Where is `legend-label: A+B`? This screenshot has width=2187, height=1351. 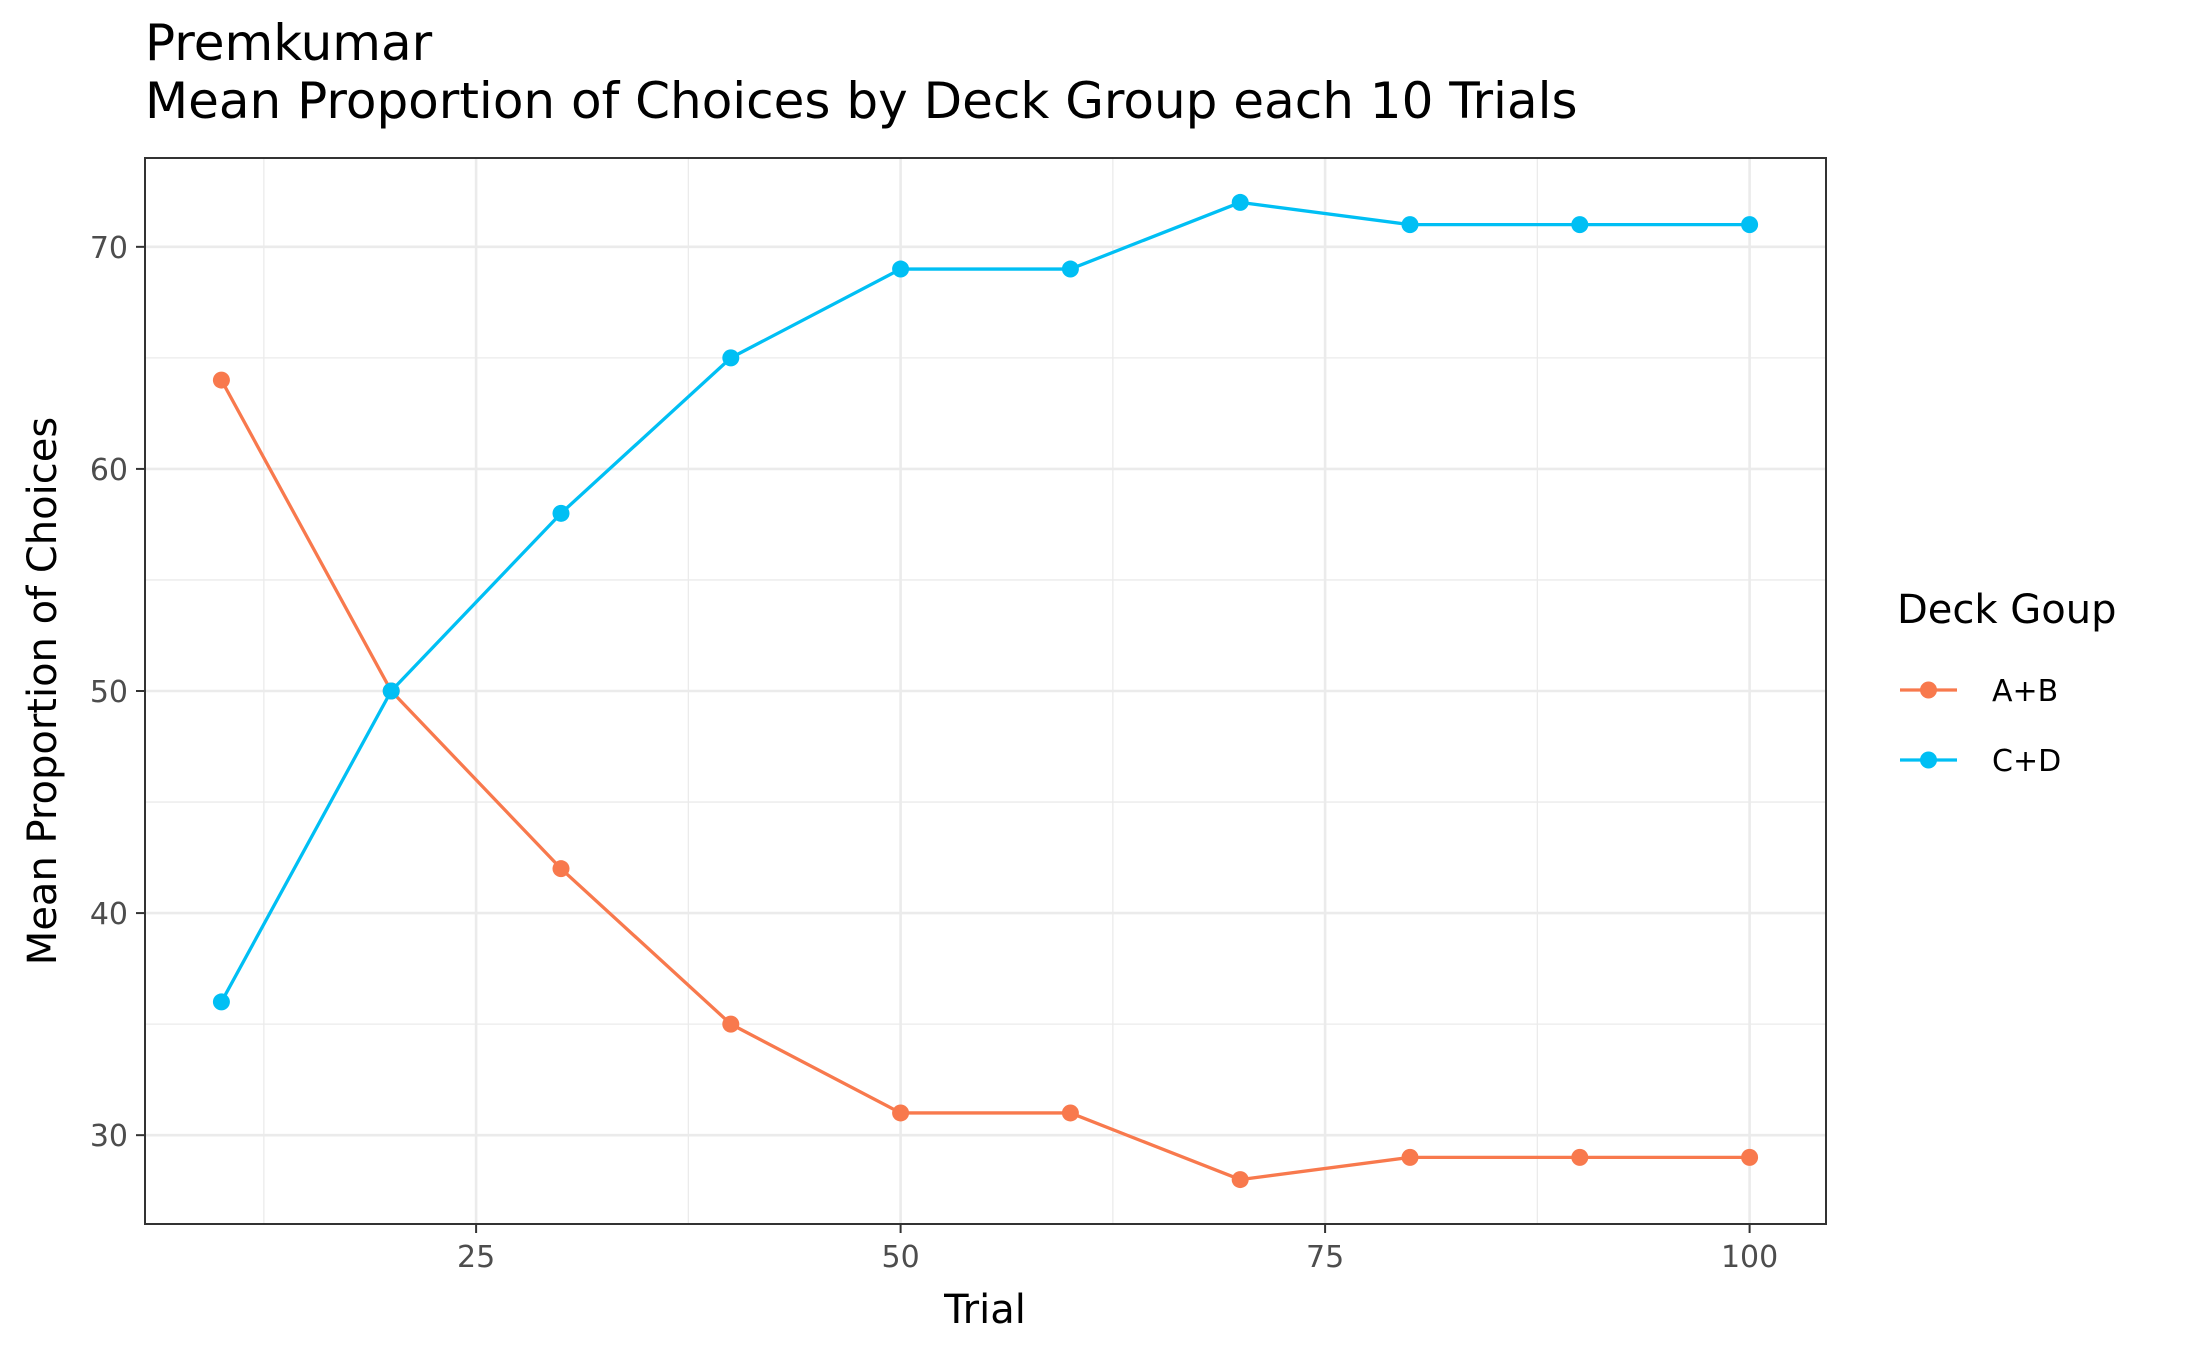
legend-label: A+B is located at coordinates (2025, 691).